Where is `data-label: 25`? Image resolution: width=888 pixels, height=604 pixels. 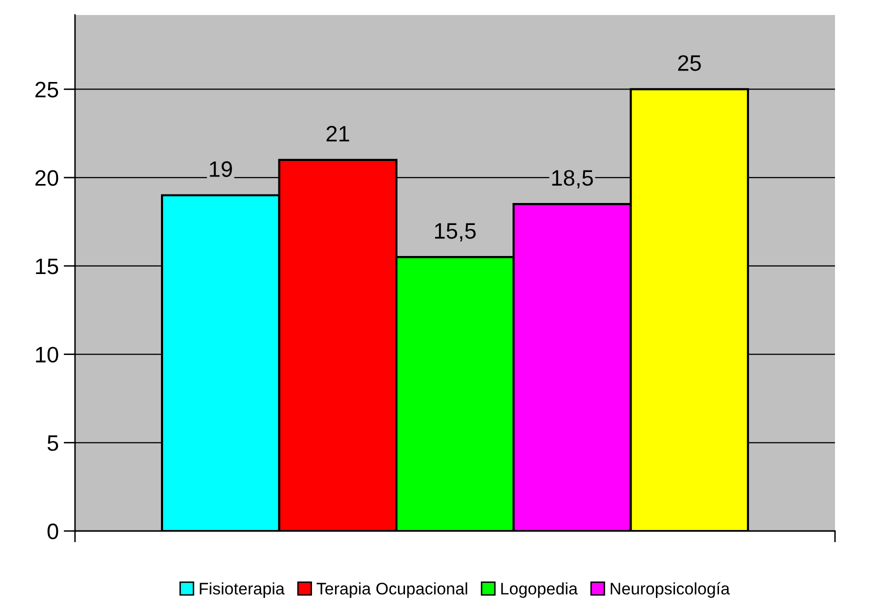 data-label: 25 is located at coordinates (689, 63).